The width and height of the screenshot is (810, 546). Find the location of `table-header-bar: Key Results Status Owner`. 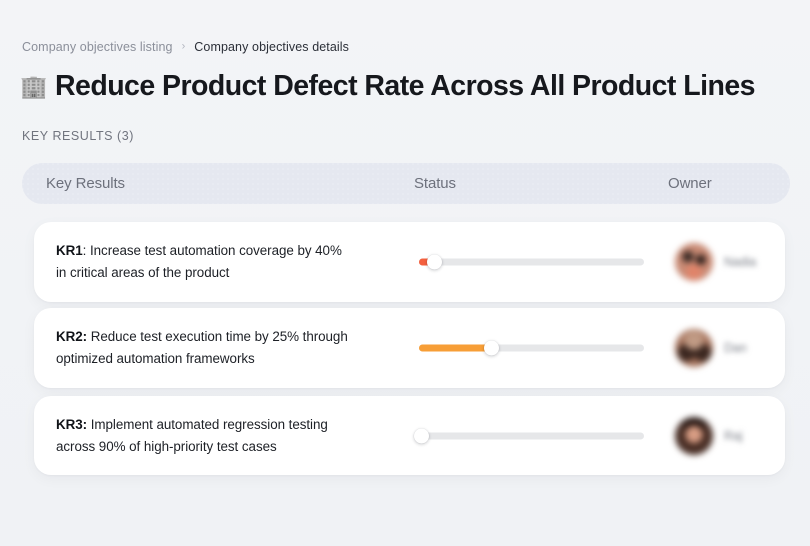

table-header-bar: Key Results Status Owner is located at coordinates (406, 183).